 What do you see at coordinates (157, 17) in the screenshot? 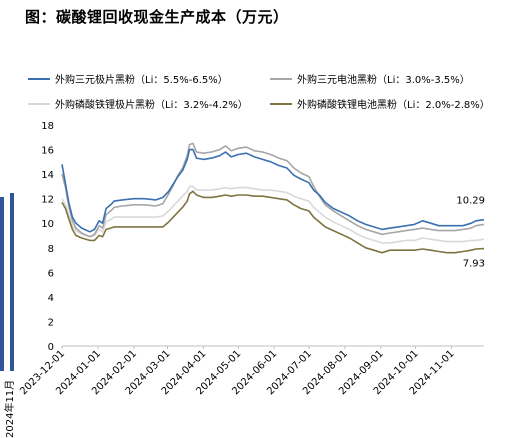
I see `chart-title: 图：碳酸锂回收现金生产成本（万元）` at bounding box center [157, 17].